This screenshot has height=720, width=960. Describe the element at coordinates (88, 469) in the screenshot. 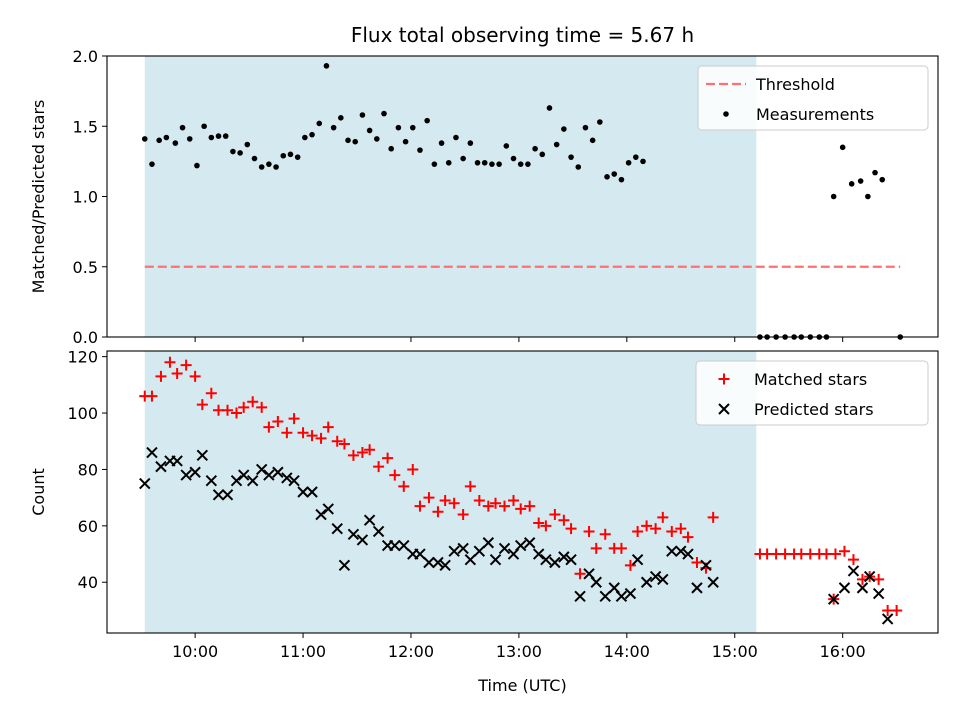

I see `chart1-ytick-label-2: 80` at that location.